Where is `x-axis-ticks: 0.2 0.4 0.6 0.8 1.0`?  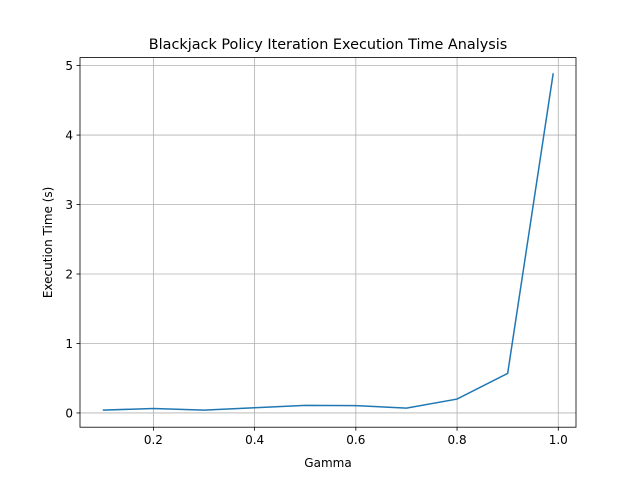 x-axis-ticks: 0.2 0.4 0.6 0.8 1.0 is located at coordinates (356, 437).